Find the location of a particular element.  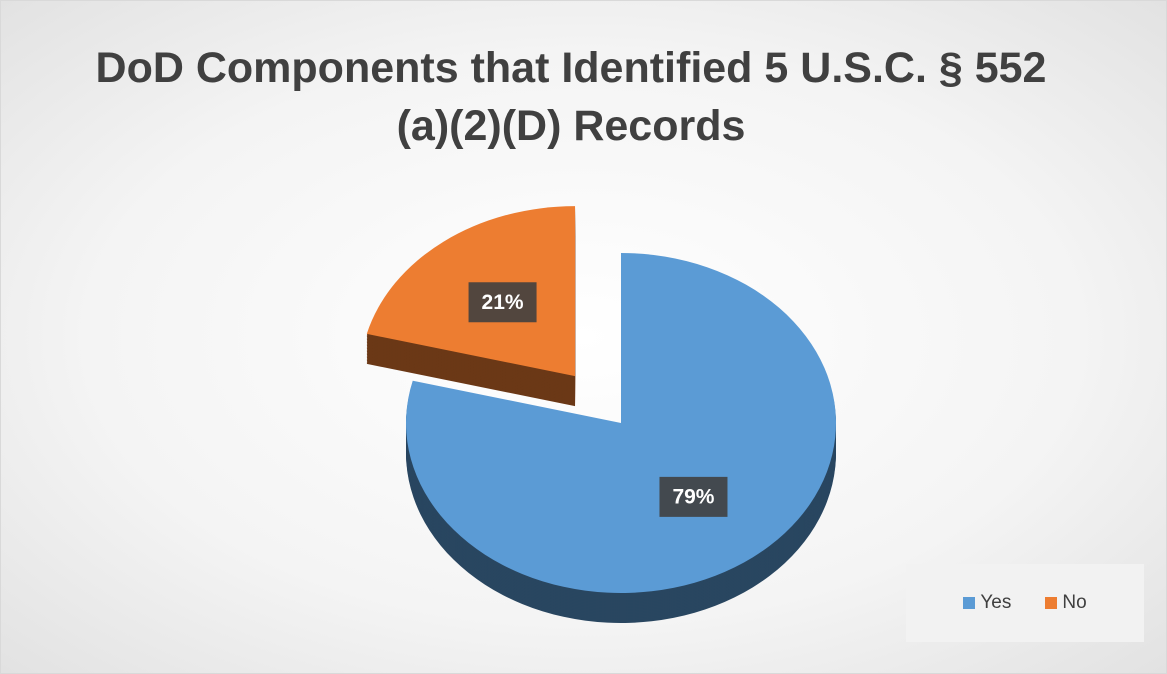

data-label-text: 79% is located at coordinates (693, 496).